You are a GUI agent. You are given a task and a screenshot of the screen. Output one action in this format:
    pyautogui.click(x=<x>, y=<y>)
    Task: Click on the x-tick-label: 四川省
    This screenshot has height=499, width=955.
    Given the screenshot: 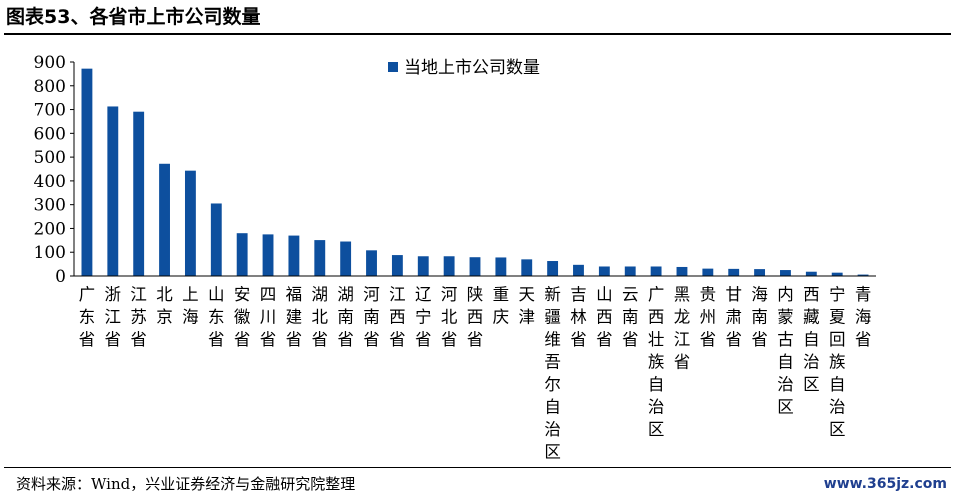 What is the action you would take?
    pyautogui.click(x=268, y=317)
    